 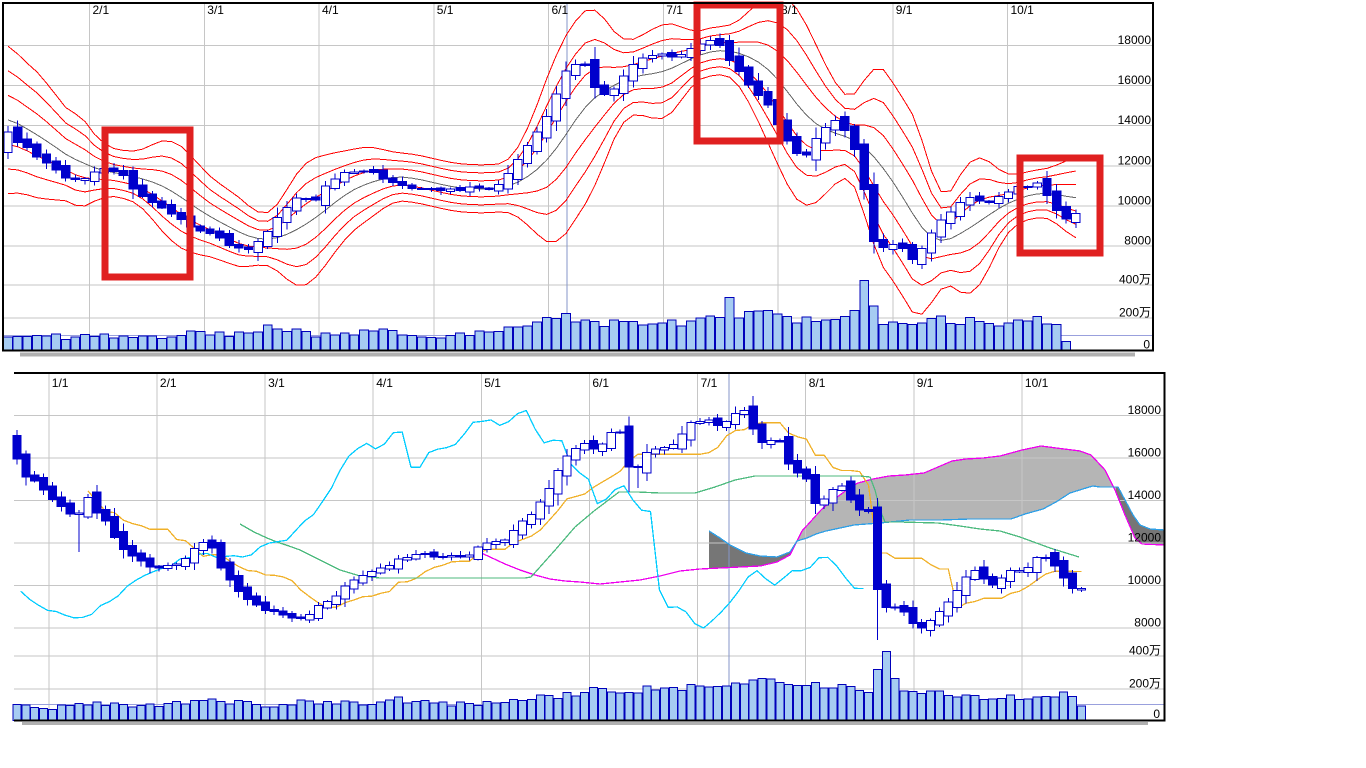 I want to click on svg-text: 1/1, so click(x=60, y=383).